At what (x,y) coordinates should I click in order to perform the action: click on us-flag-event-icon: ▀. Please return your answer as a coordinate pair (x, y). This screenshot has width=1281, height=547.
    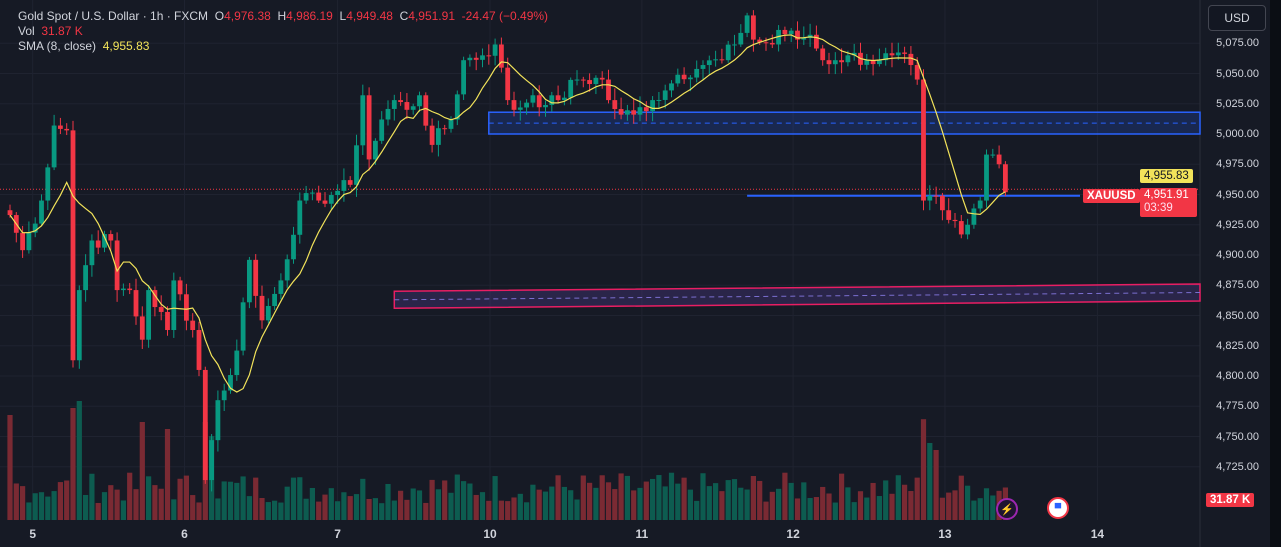
    Looking at the image, I should click on (1058, 508).